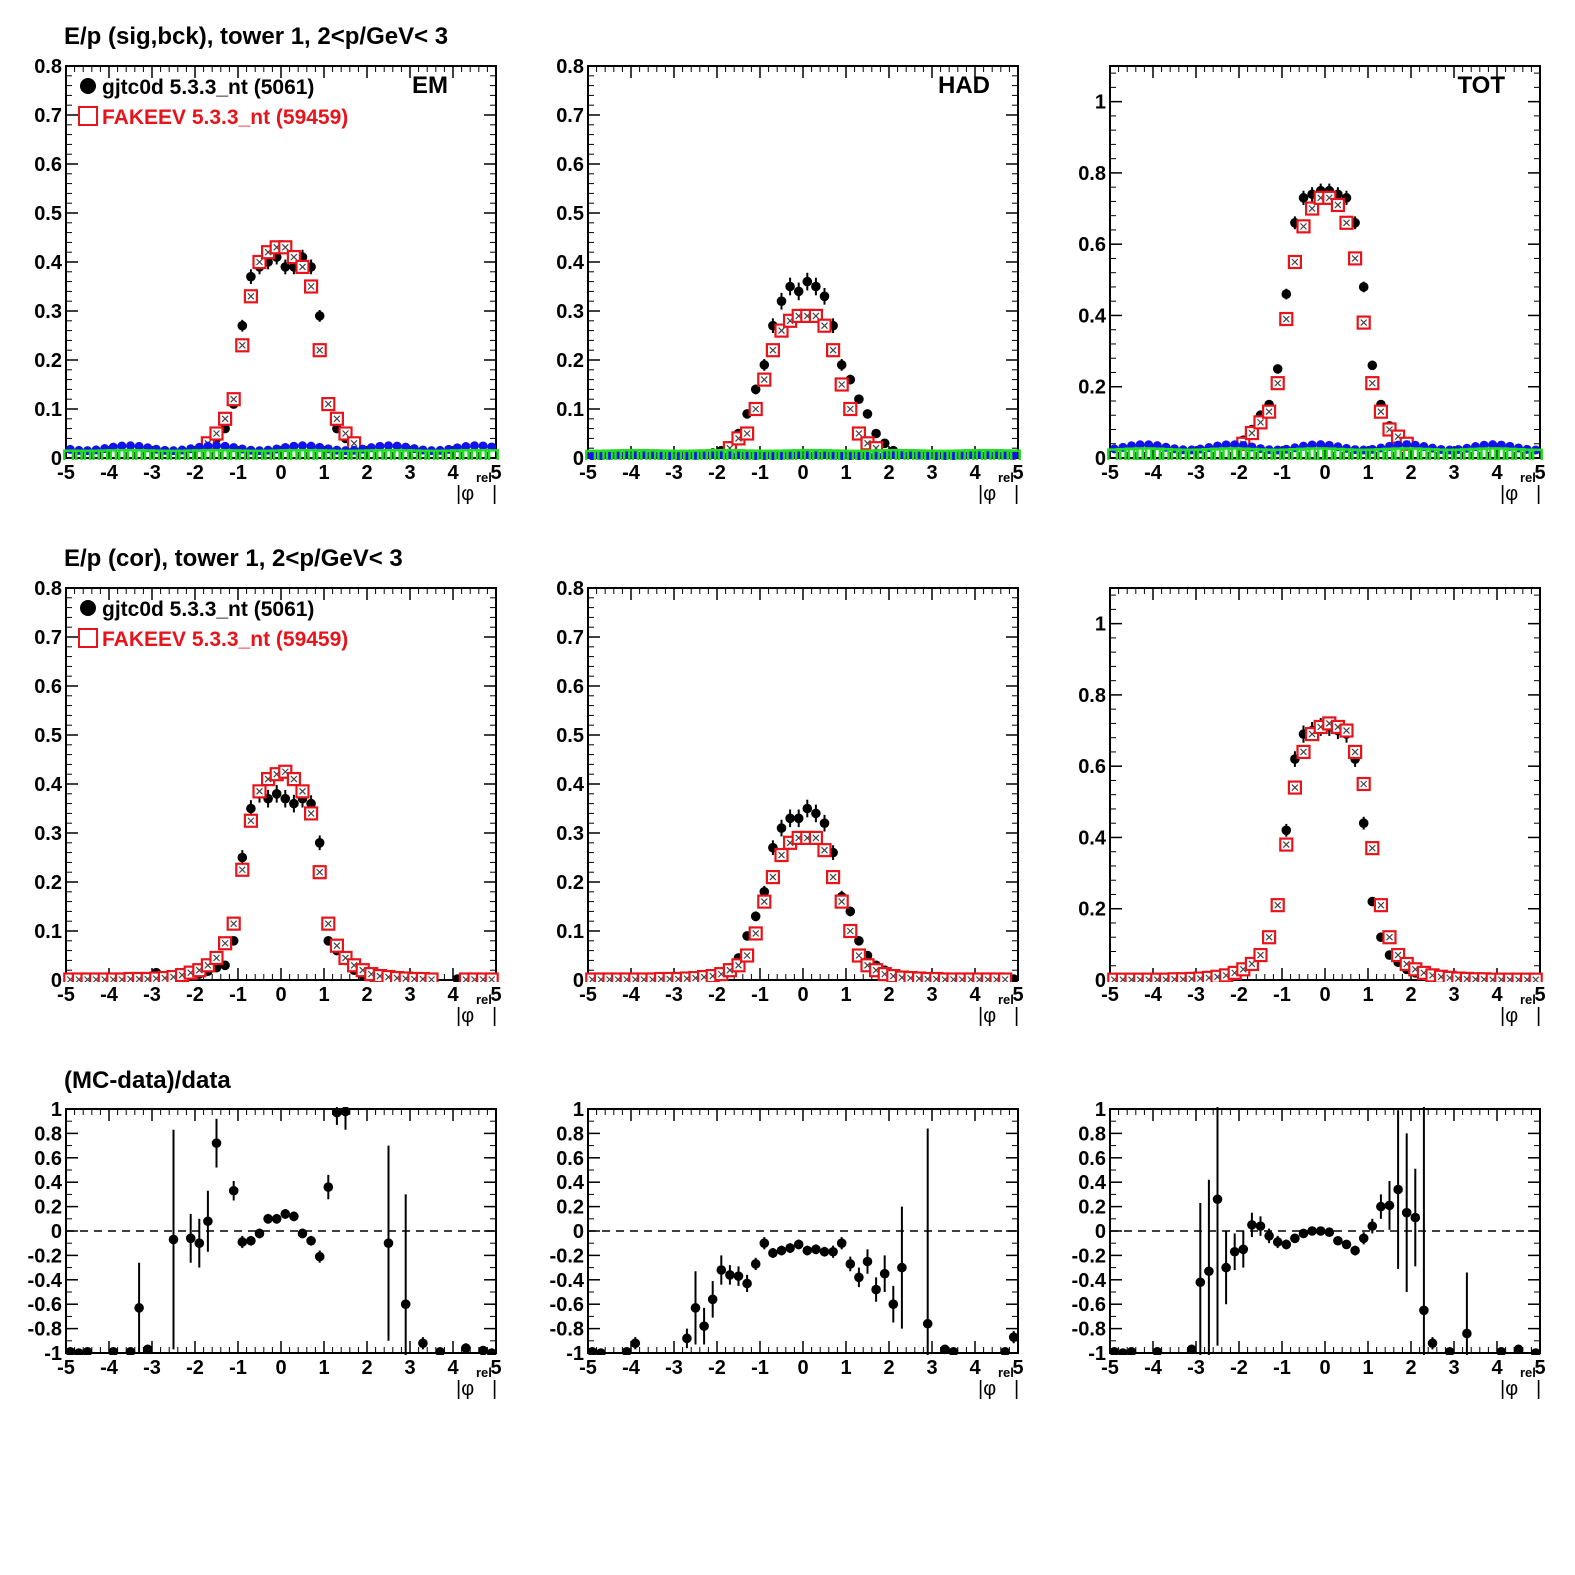 This screenshot has height=1575, width=1575. What do you see at coordinates (1092, 767) in the screenshot?
I see `y-tick-label: 0.6` at bounding box center [1092, 767].